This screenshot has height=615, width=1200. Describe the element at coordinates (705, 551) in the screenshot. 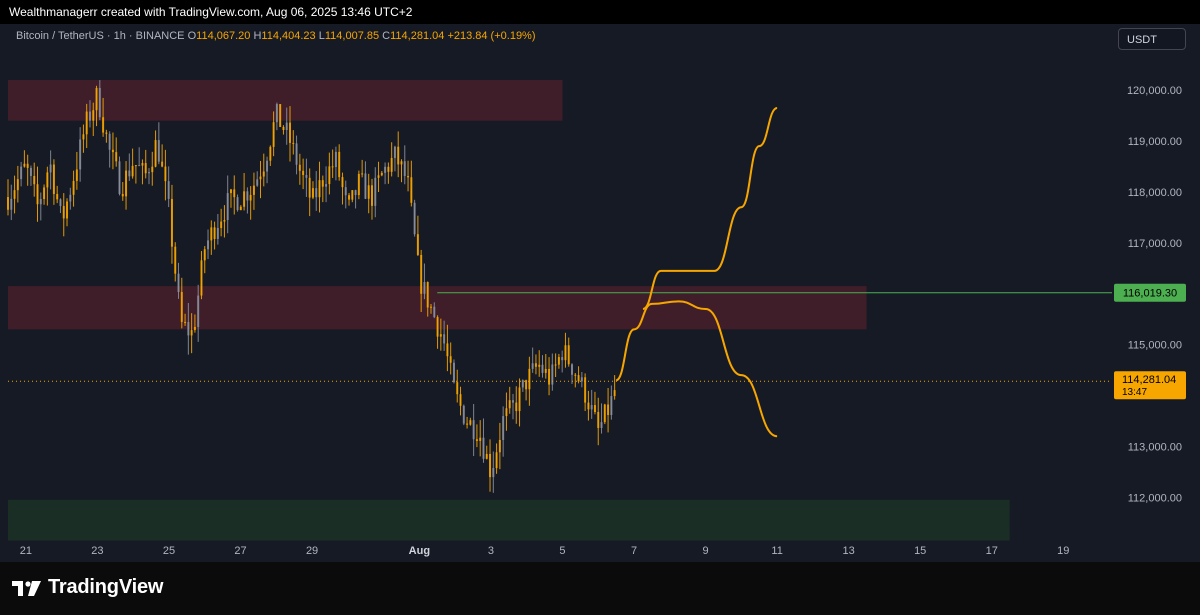

I see `x-tick-label: 9` at that location.